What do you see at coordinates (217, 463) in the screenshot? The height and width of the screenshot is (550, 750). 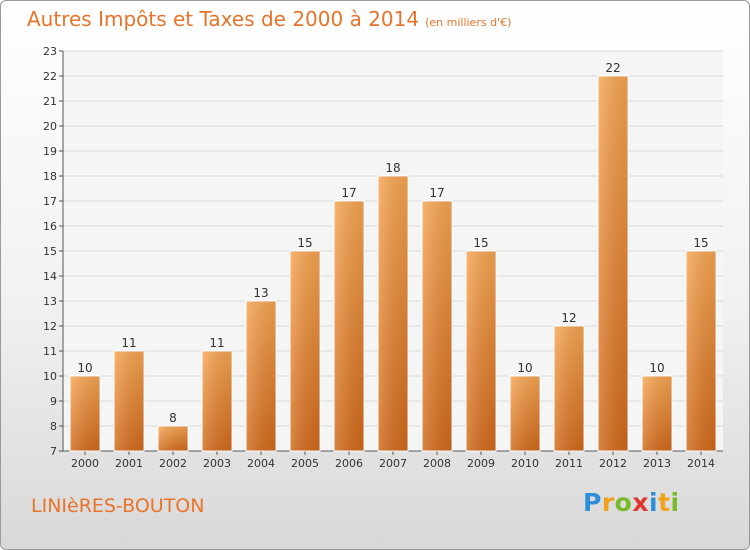 I see `x-tick-label: 2003` at bounding box center [217, 463].